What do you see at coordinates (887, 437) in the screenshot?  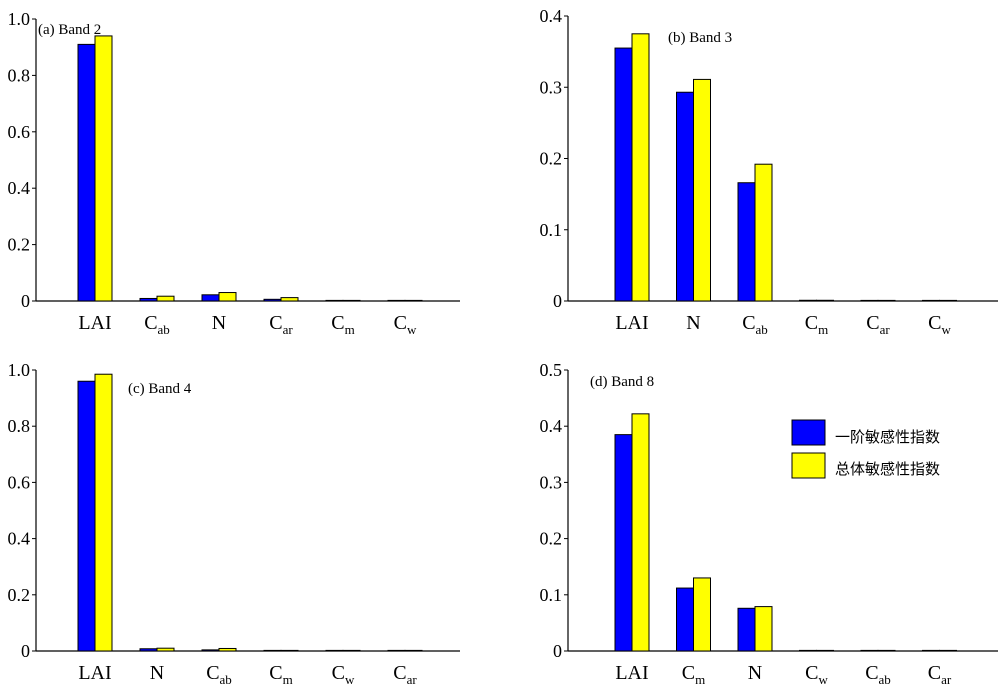 I see `legend-label: 一阶敏感性指数` at bounding box center [887, 437].